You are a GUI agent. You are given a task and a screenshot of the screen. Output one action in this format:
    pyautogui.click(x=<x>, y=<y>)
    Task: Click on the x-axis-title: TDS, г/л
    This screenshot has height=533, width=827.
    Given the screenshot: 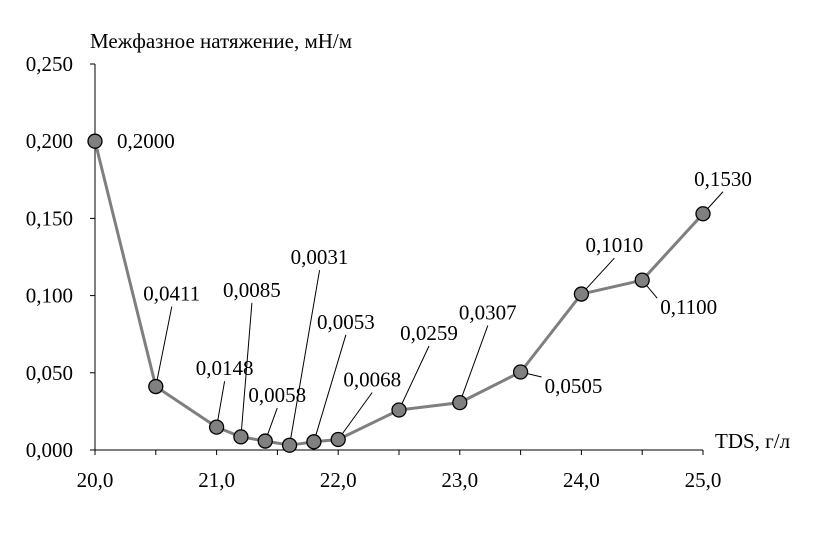 What is the action you would take?
    pyautogui.click(x=752, y=441)
    